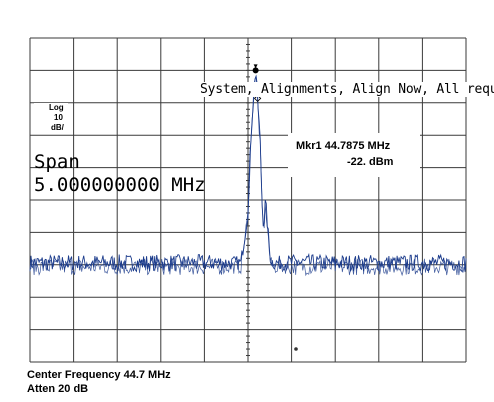  I want to click on reference-marker-icon, so click(257, 98).